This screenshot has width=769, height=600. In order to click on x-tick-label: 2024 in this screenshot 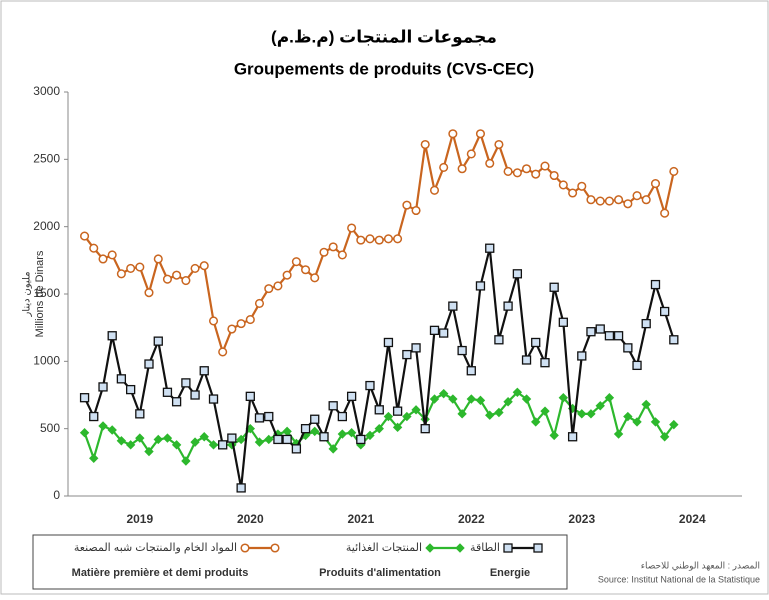, I will do `click(692, 519)`.